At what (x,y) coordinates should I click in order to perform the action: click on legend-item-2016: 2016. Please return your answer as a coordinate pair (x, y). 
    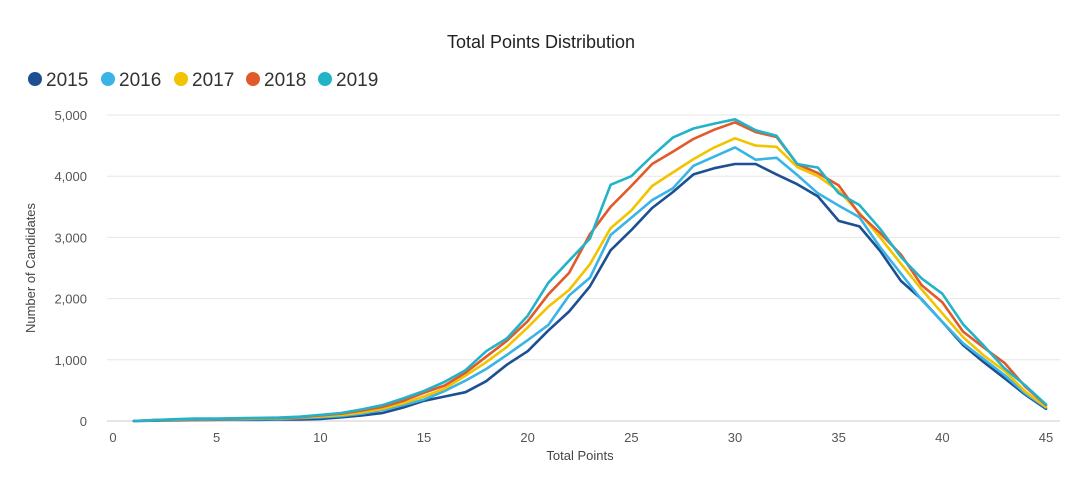
    Looking at the image, I should click on (131, 80).